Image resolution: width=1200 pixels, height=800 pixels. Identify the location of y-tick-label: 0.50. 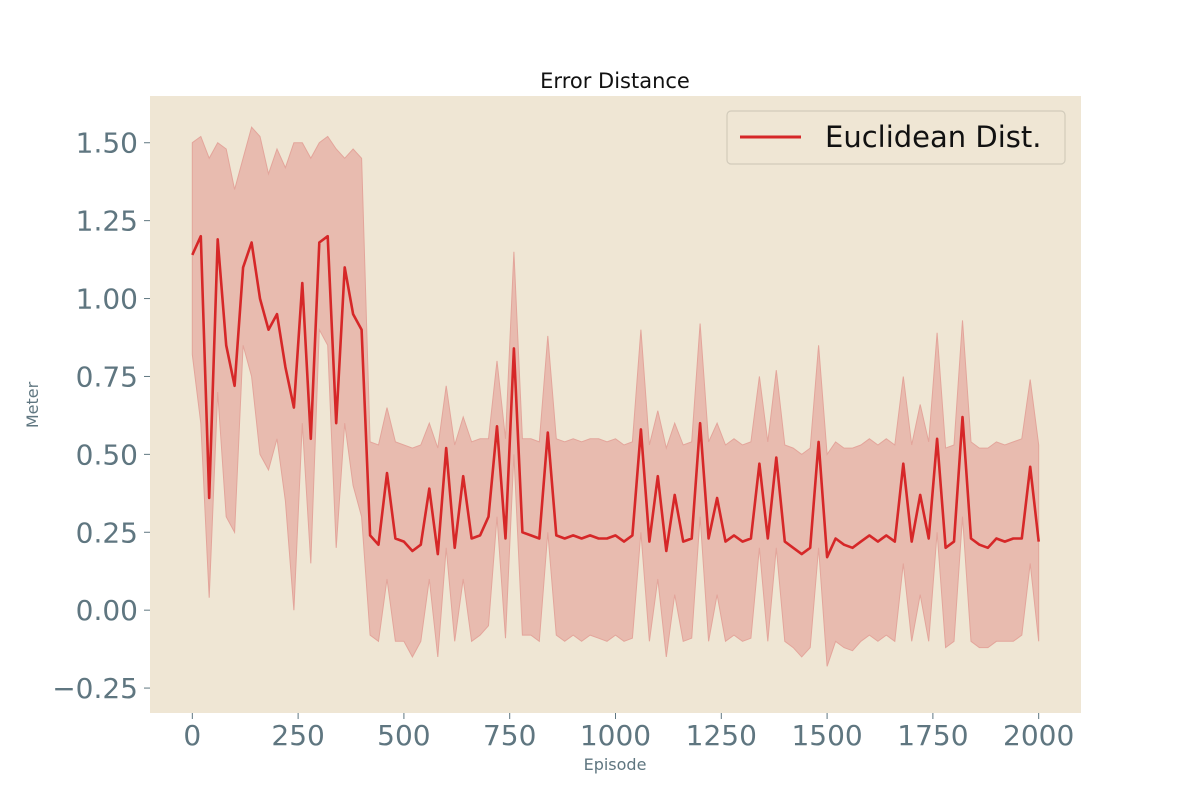
(107, 454).